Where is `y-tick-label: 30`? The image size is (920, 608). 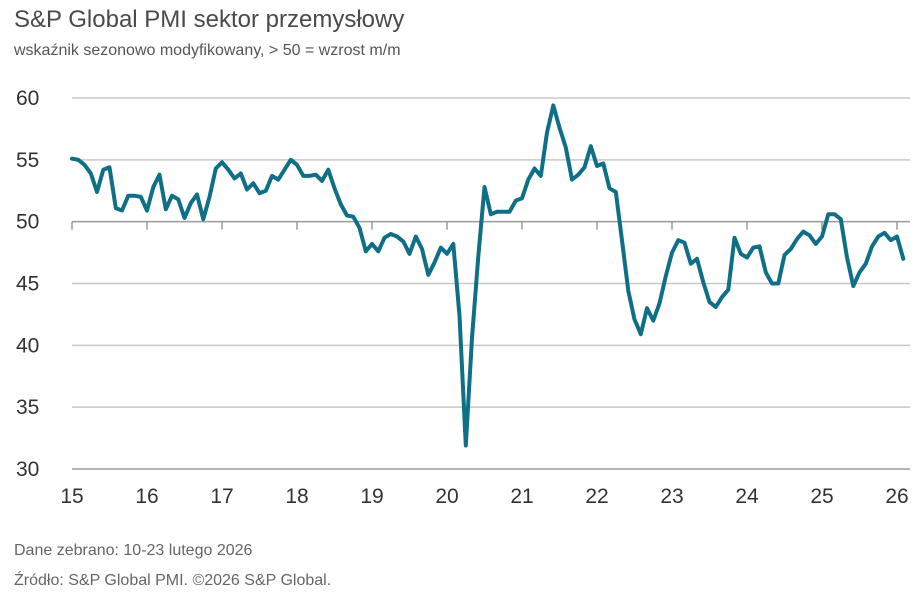
y-tick-label: 30 is located at coordinates (27, 469).